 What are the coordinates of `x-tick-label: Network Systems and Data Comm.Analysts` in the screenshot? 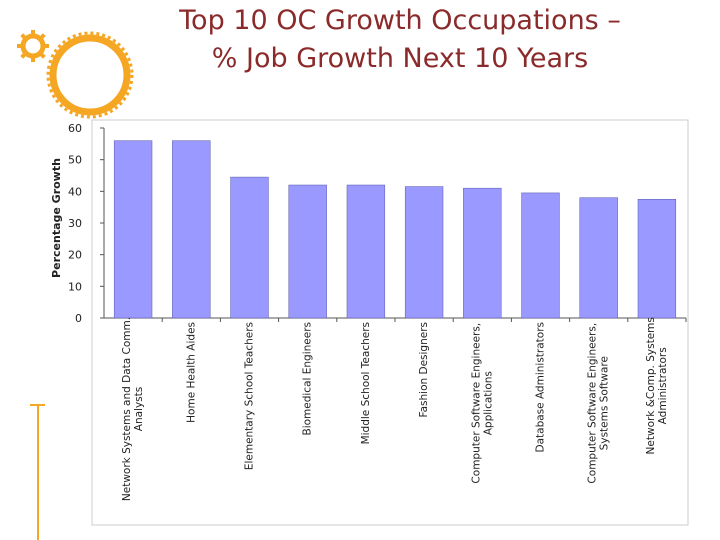 It's located at (133, 409).